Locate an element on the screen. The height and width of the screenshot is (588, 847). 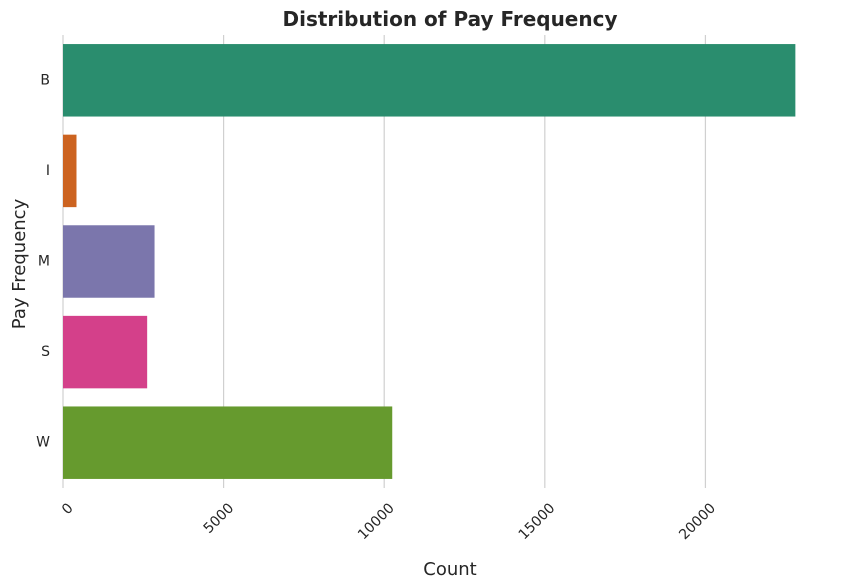
y-tick-label: M is located at coordinates (44, 262).